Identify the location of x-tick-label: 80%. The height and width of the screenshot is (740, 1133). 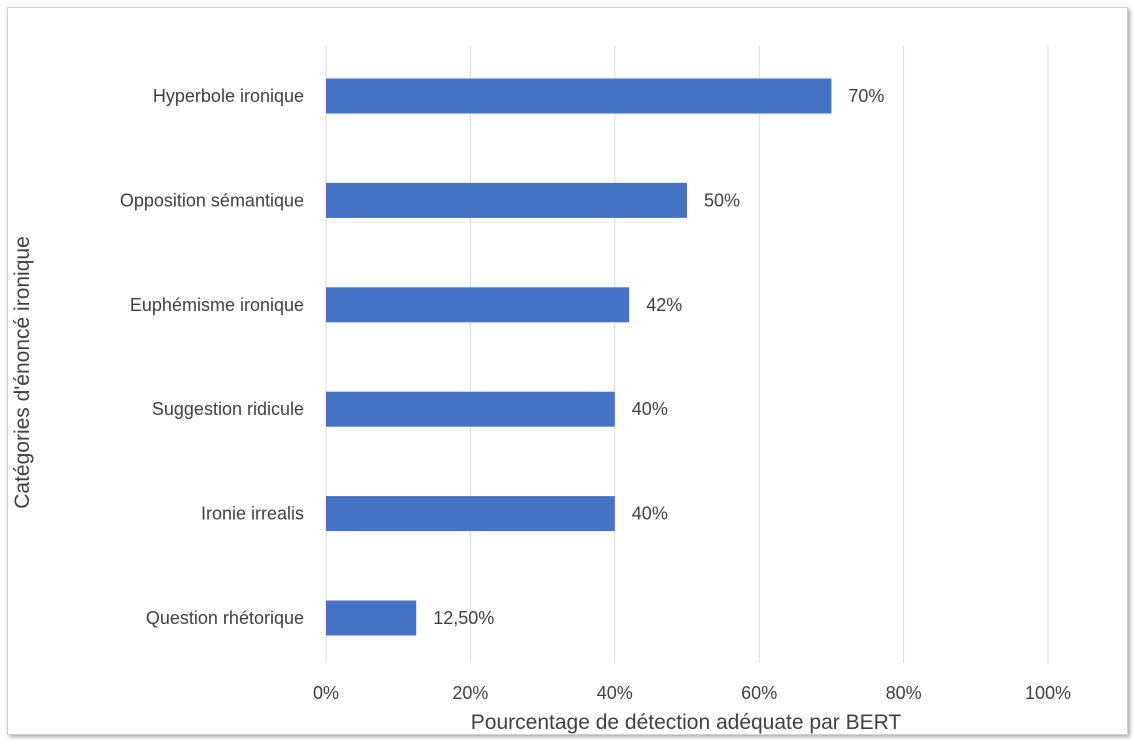
(904, 693).